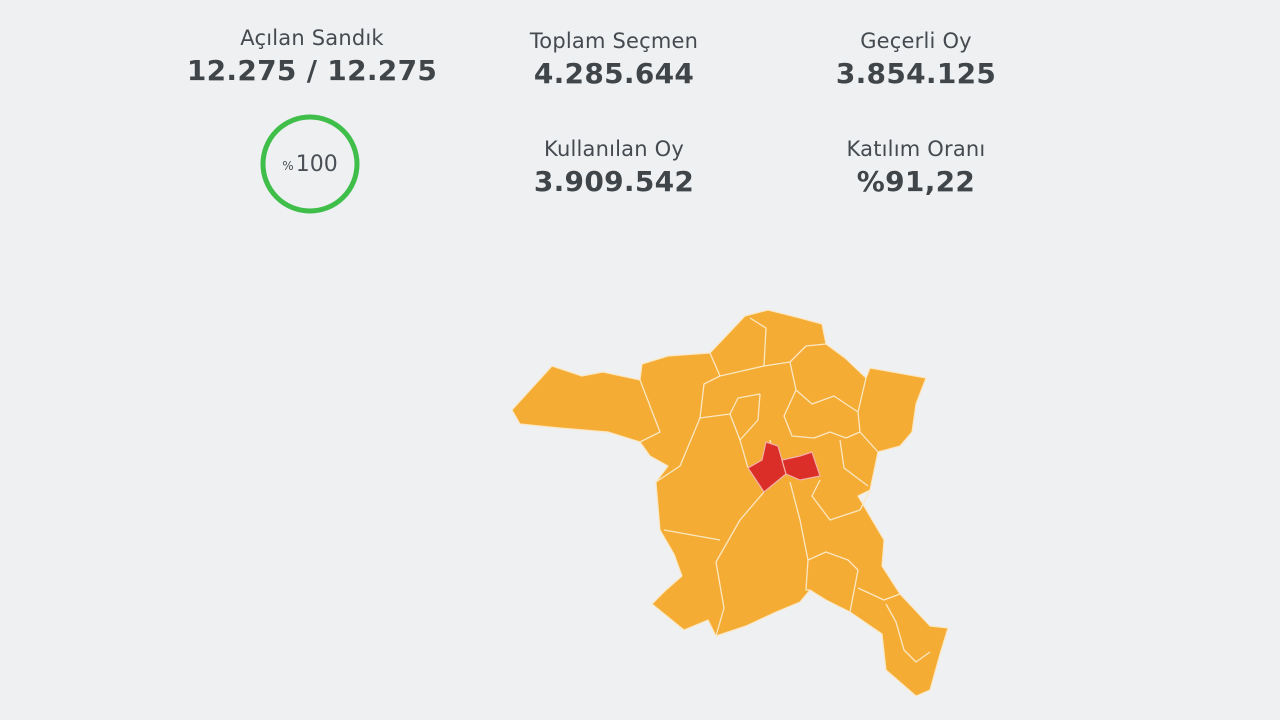  I want to click on opened-boxes-stat: Açılan Sandık 12.275 / 12.275, so click(312, 56).